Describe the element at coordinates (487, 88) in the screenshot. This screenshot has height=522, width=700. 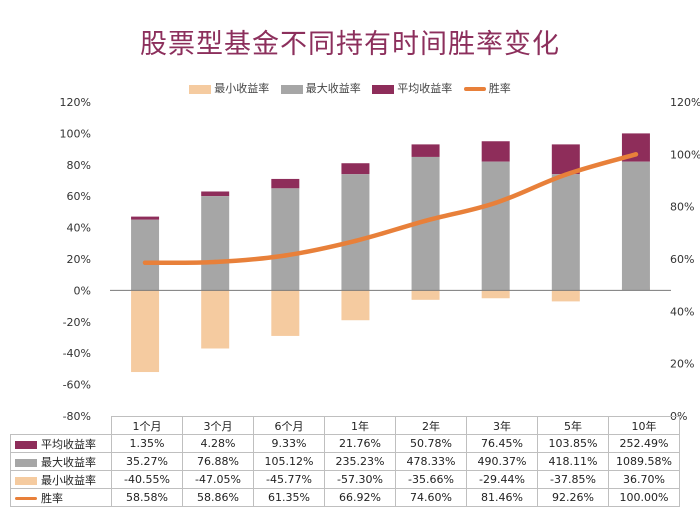
I see `legend-item-winrate: 胜率` at that location.